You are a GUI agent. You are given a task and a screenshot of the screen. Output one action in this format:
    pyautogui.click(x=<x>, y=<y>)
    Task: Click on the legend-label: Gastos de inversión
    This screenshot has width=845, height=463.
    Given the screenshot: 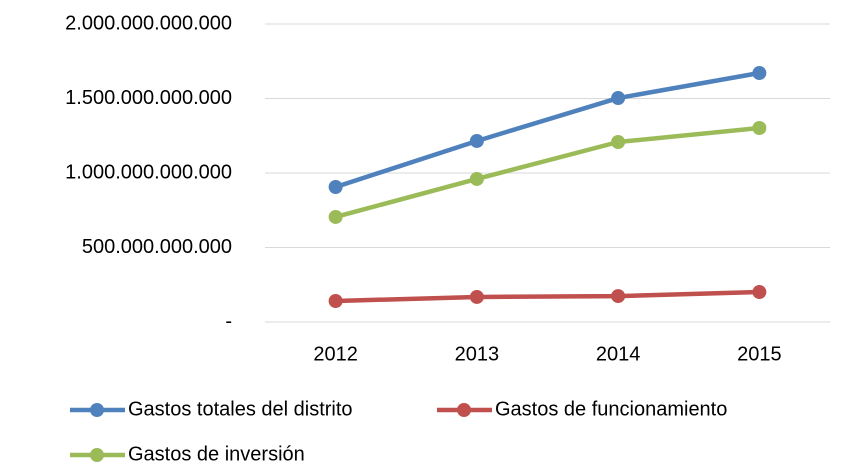 What is the action you would take?
    pyautogui.click(x=216, y=453)
    